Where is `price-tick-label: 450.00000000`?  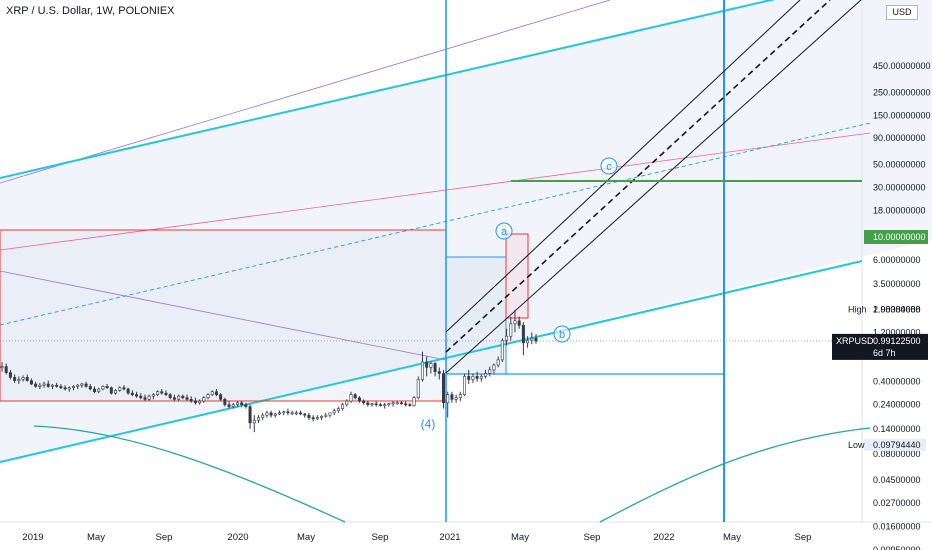 price-tick-label: 450.00000000 is located at coordinates (902, 66).